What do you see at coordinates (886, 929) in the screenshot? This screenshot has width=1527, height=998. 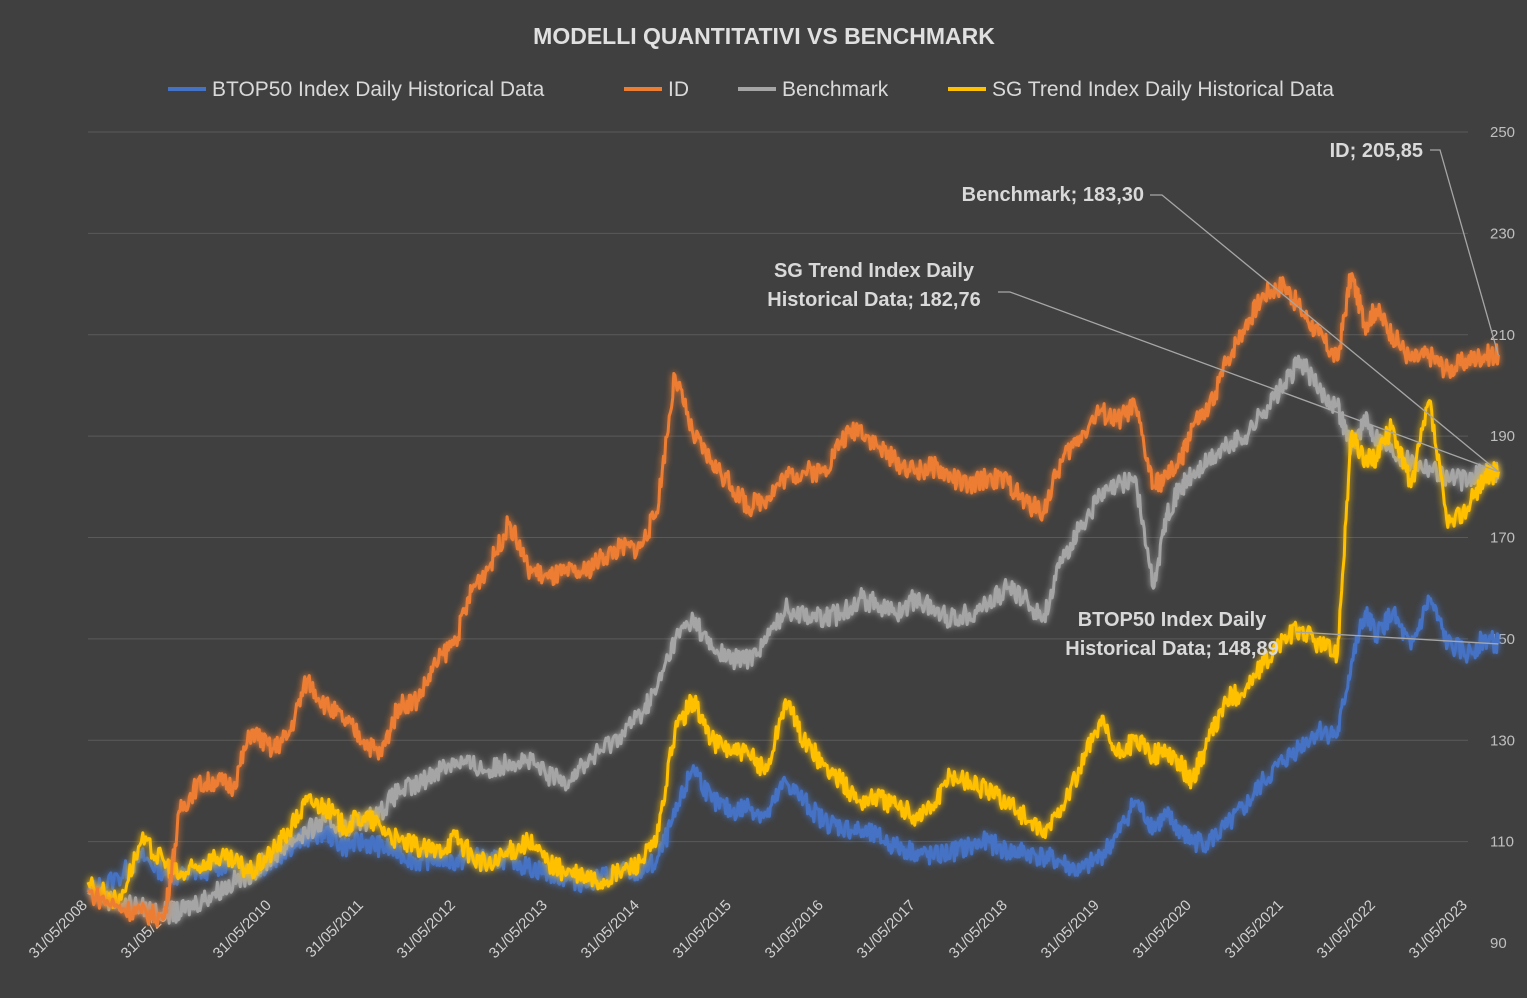 I see `x-tick-label-9: 31/05/2017` at bounding box center [886, 929].